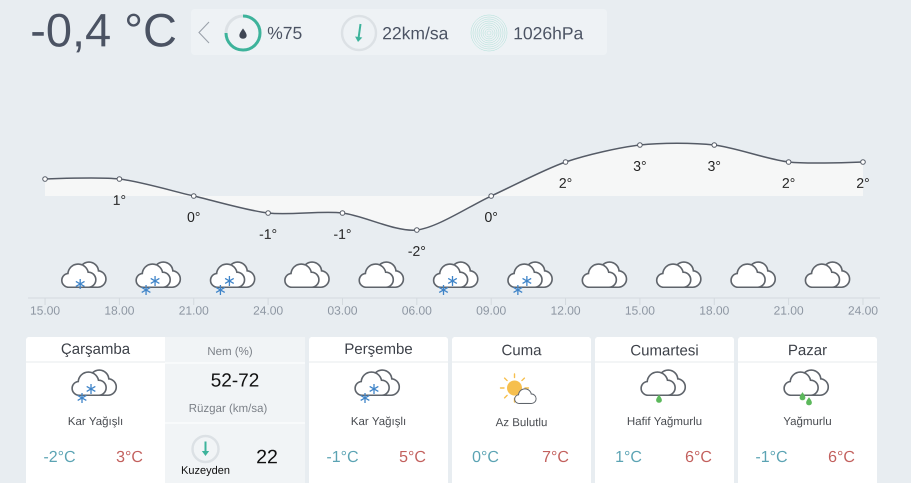 This screenshot has width=911, height=483. Describe the element at coordinates (413, 456) in the screenshot. I see `text: 5°C` at that location.